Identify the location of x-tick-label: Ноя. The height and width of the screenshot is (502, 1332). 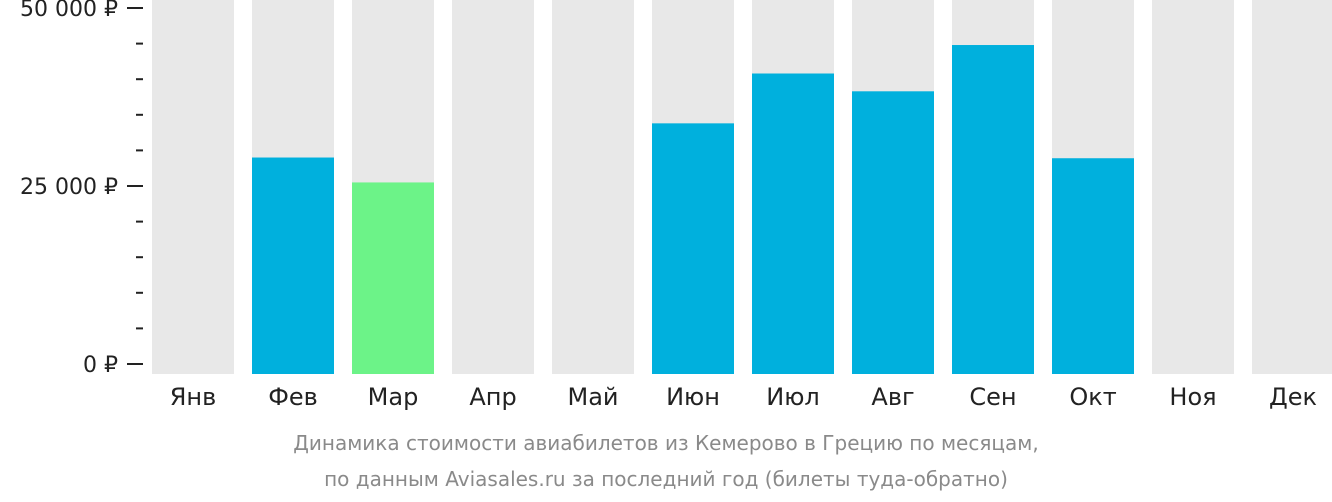
(1192, 397).